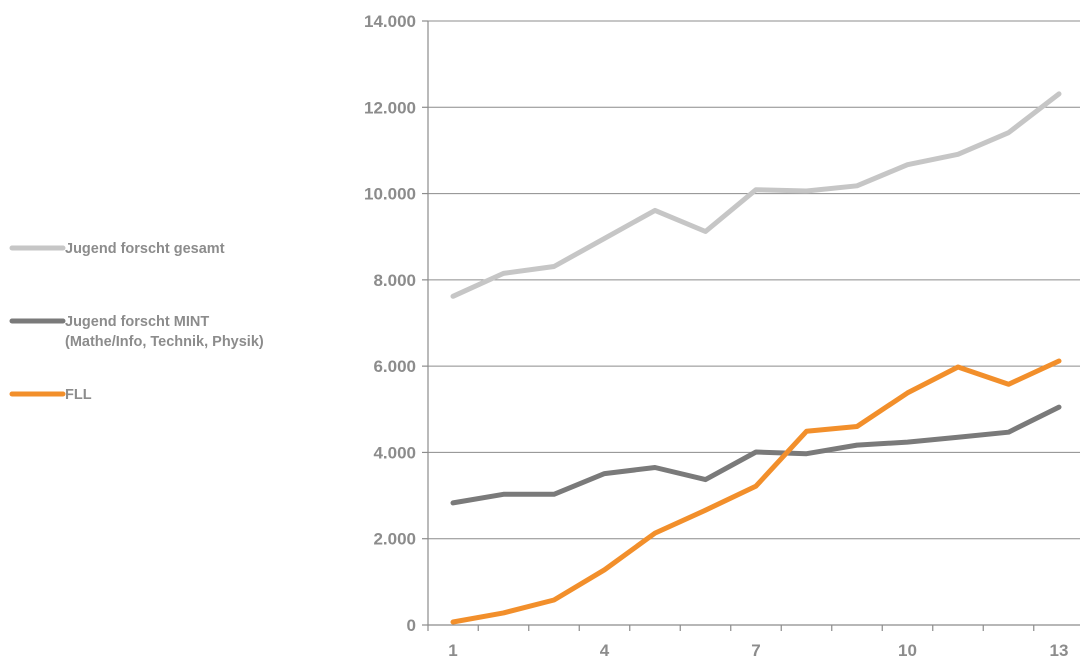 Image resolution: width=1085 pixels, height=661 pixels. I want to click on x-tick-label: 10, so click(907, 650).